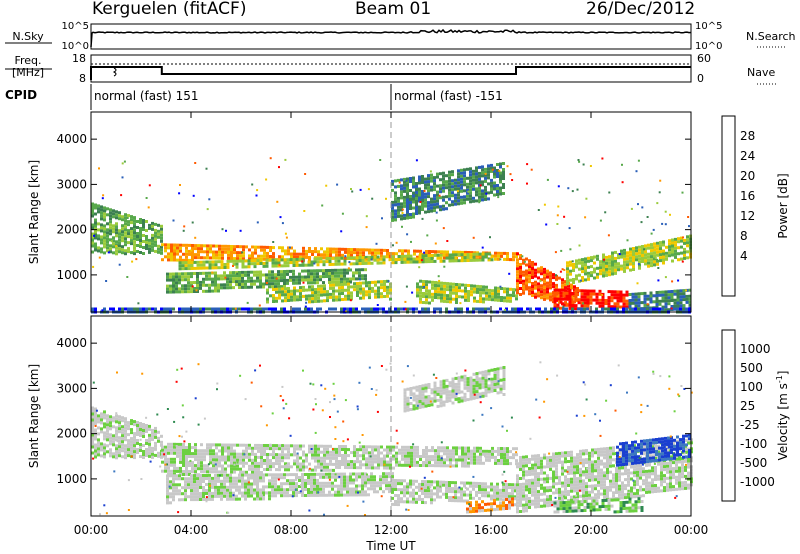 The height and width of the screenshot is (554, 800). I want to click on velocity-colorbar-tick-1: 500, so click(751, 368).